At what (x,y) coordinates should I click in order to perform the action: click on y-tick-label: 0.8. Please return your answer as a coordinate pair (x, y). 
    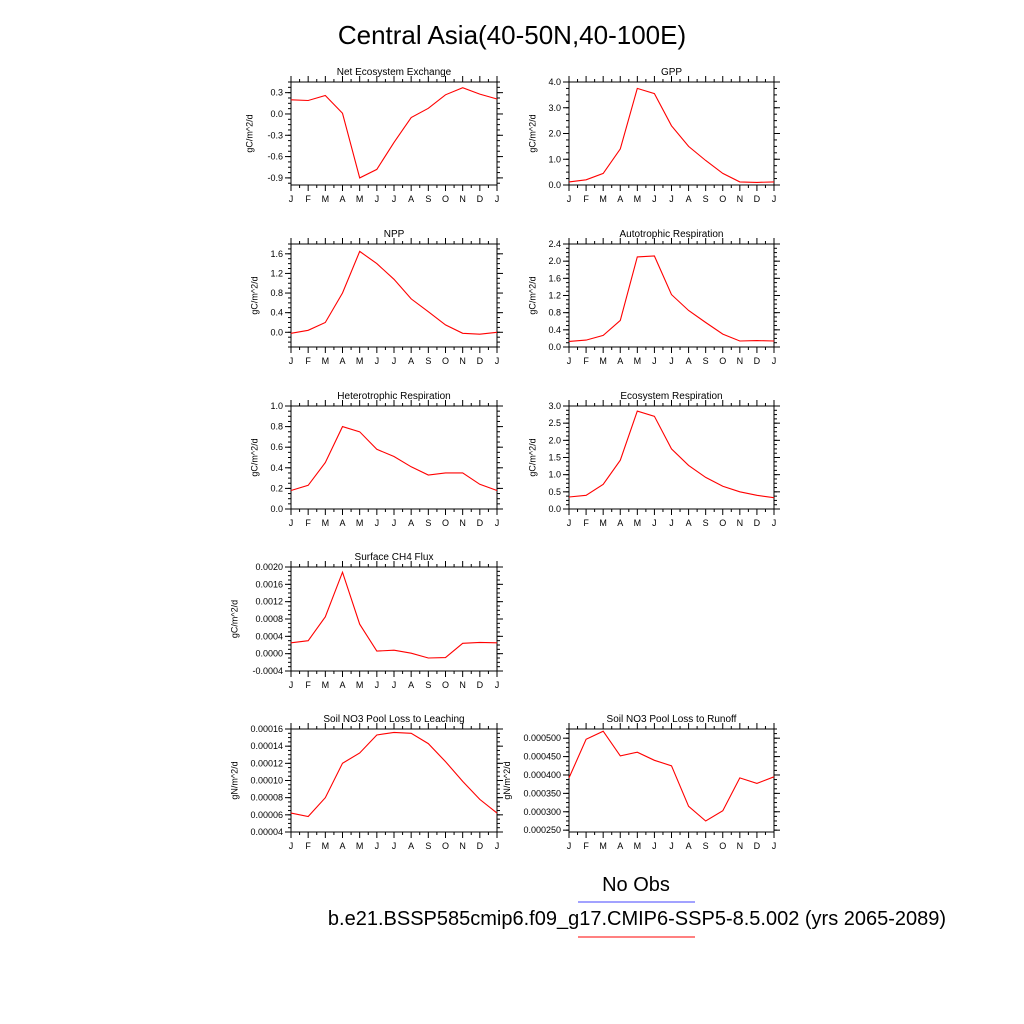
    Looking at the image, I should click on (276, 427).